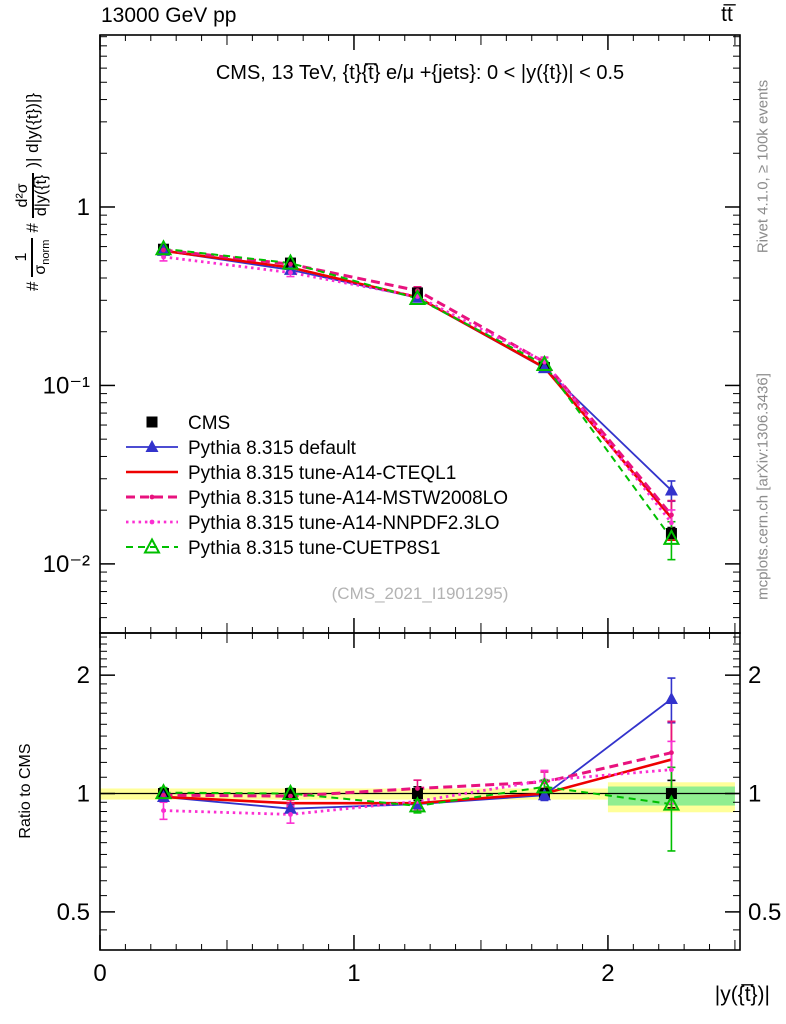 The height and width of the screenshot is (1024, 786). I want to click on analysis-watermark: (CMS_2021_I1901295), so click(420, 593).